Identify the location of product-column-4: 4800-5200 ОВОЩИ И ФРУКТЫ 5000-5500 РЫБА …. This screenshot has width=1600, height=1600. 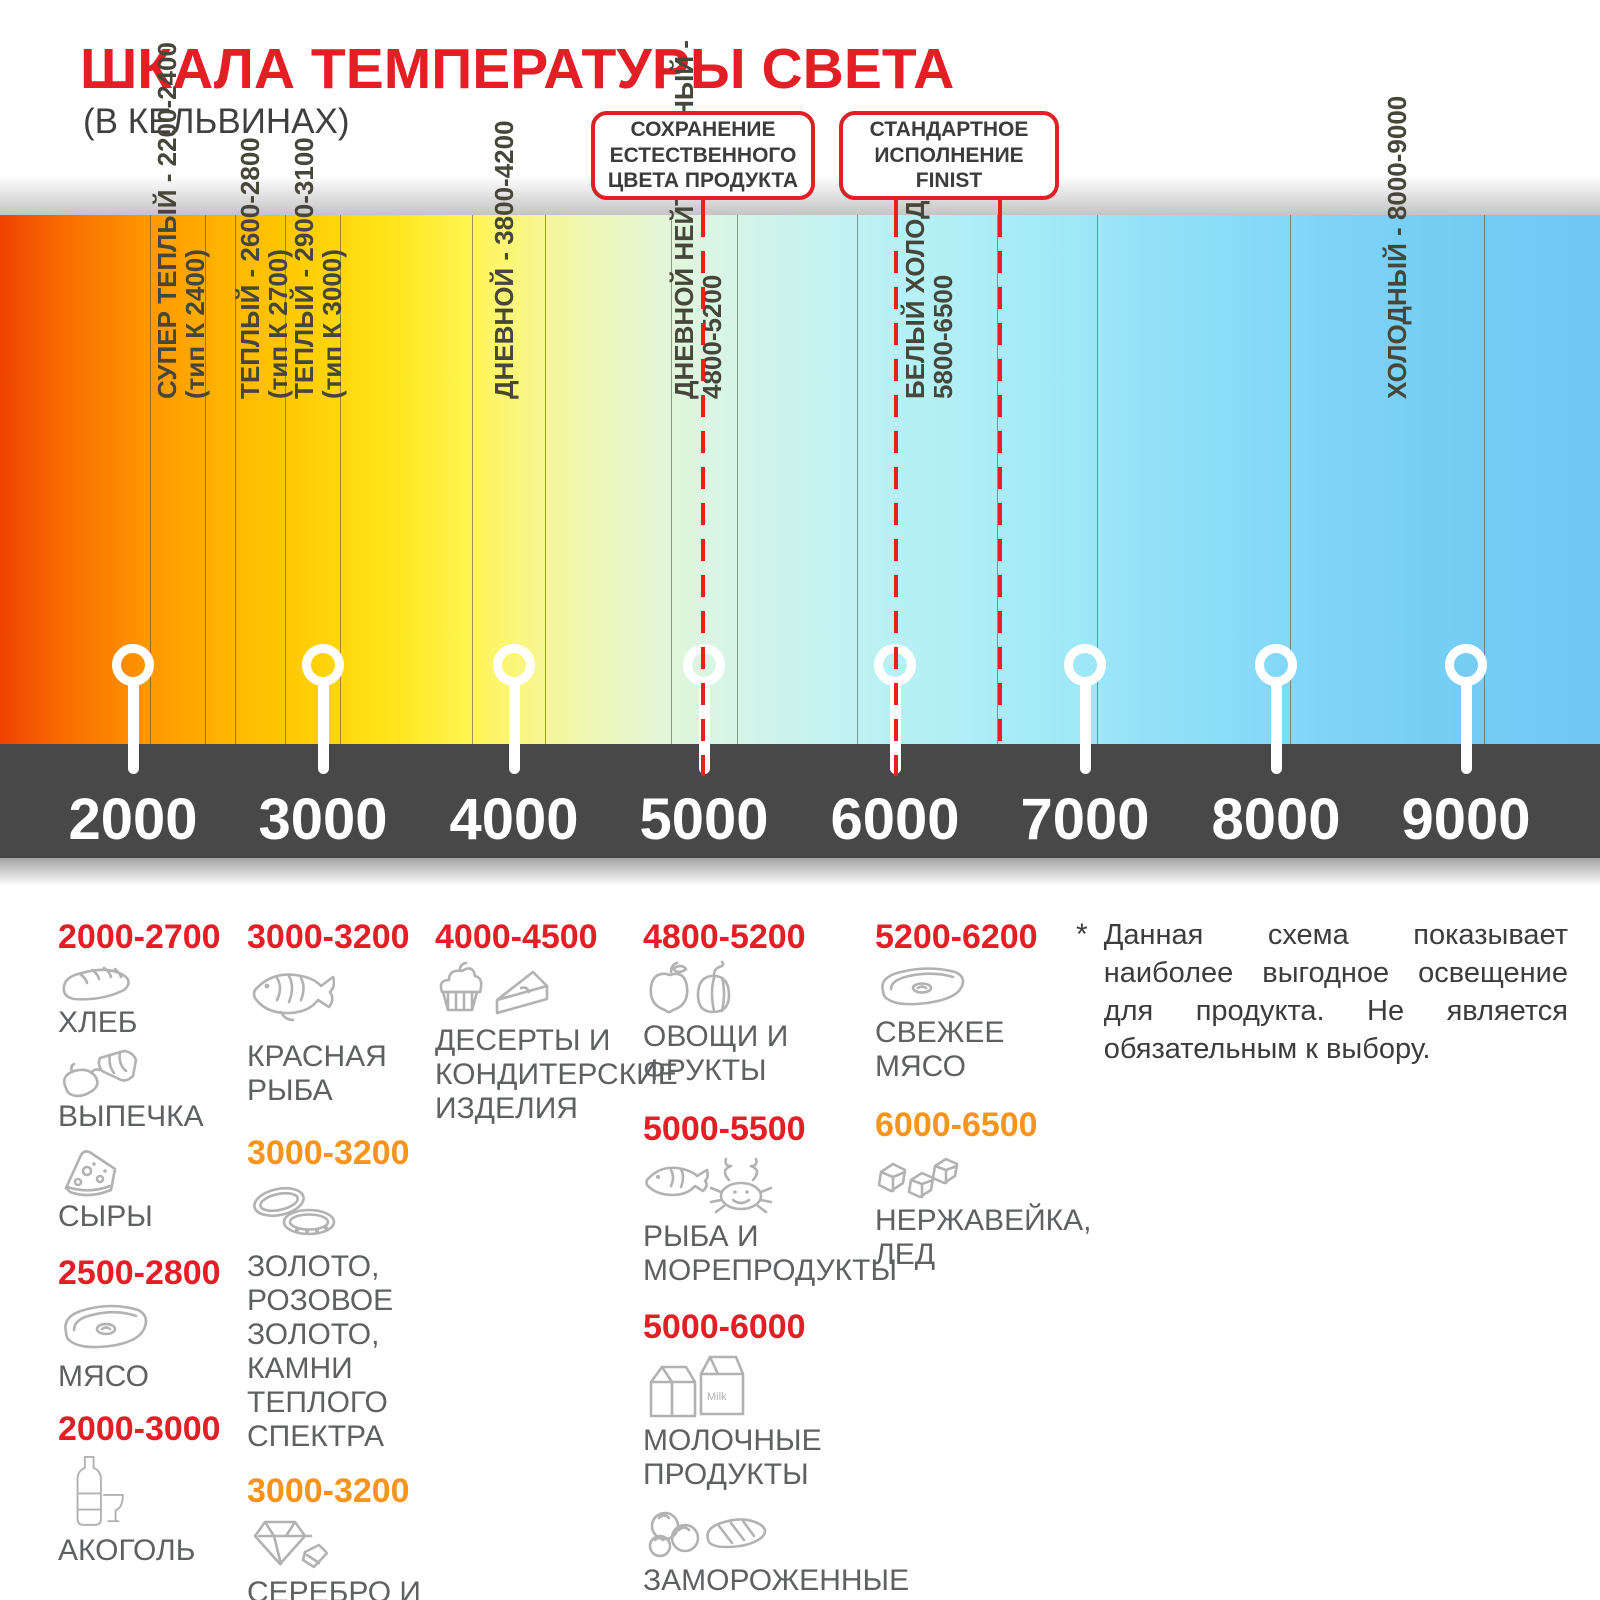
(803, 1259).